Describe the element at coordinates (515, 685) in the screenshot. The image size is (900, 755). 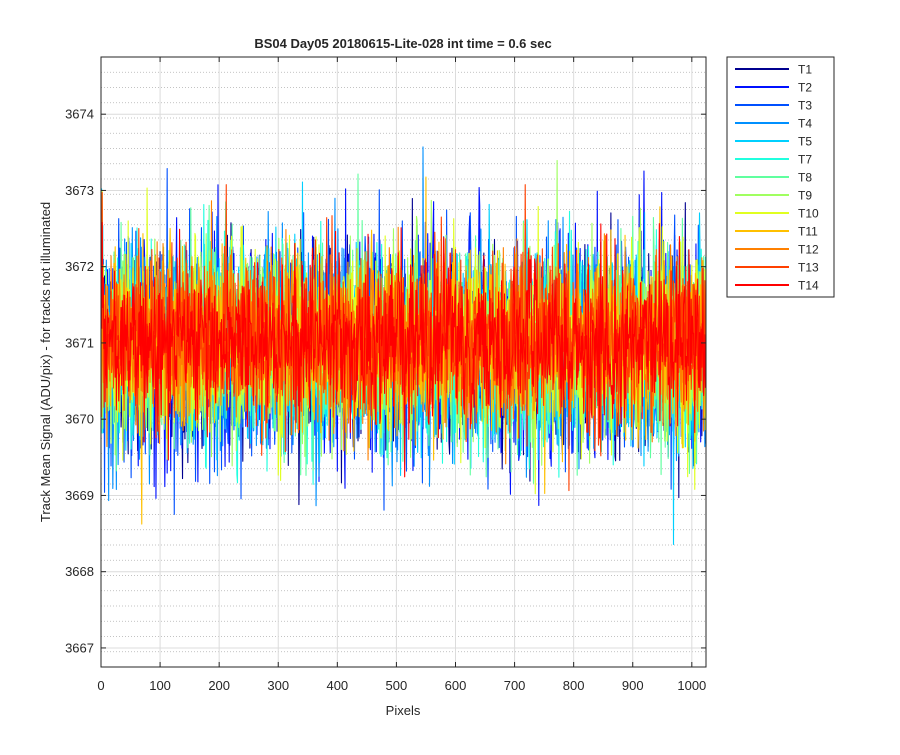
I see `x-tick-label: 700` at that location.